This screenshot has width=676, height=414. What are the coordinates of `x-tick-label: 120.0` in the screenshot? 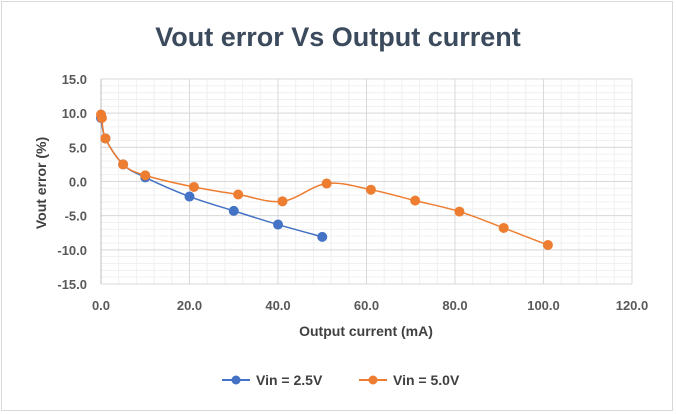 It's located at (632, 305).